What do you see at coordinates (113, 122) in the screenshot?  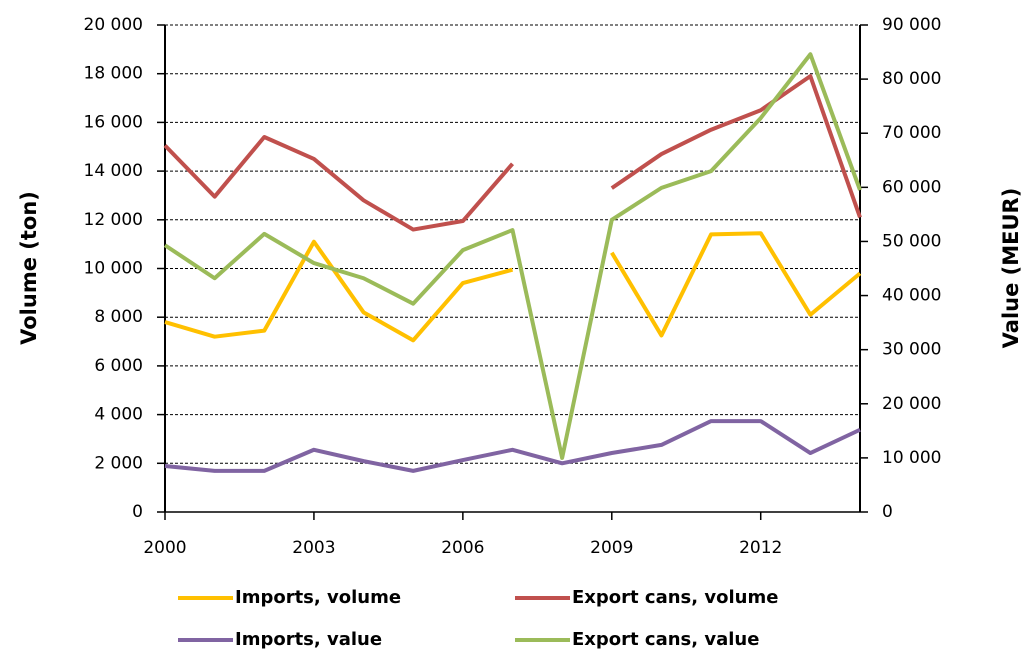 I see `y-tick-label: 16 000` at bounding box center [113, 122].